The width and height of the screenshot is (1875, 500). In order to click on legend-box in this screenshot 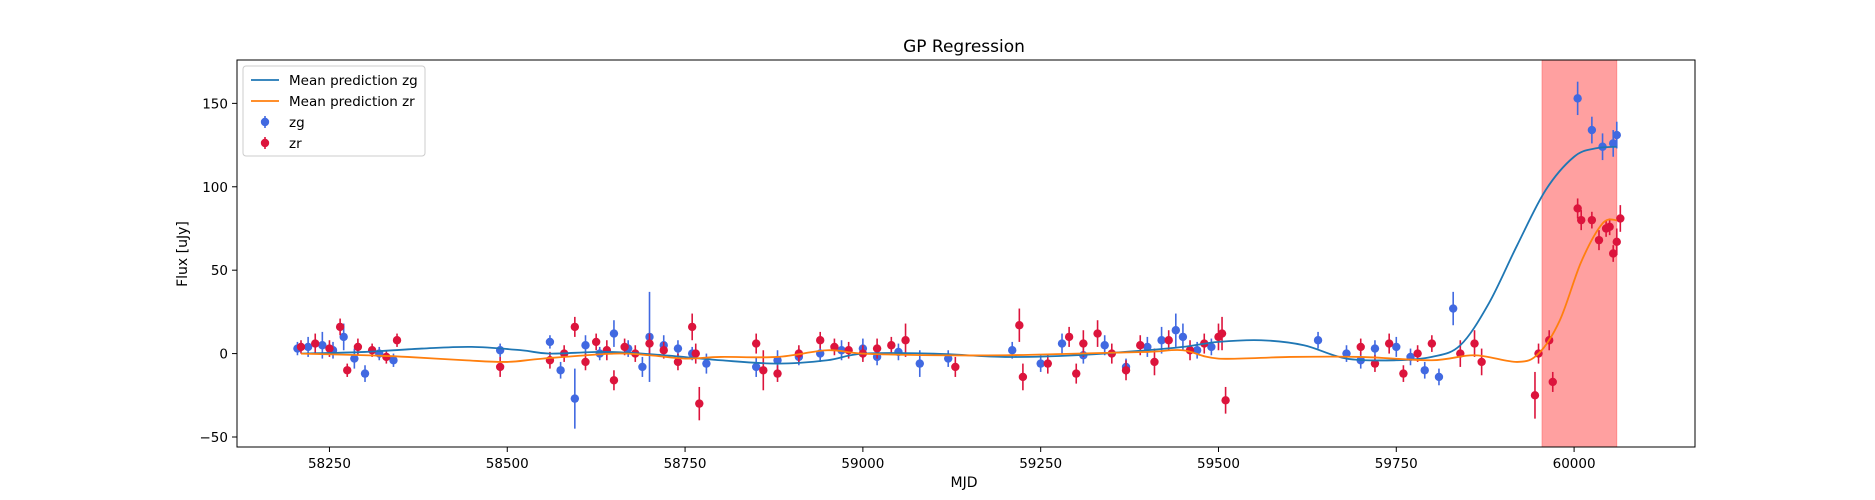, I will do `click(334, 111)`.